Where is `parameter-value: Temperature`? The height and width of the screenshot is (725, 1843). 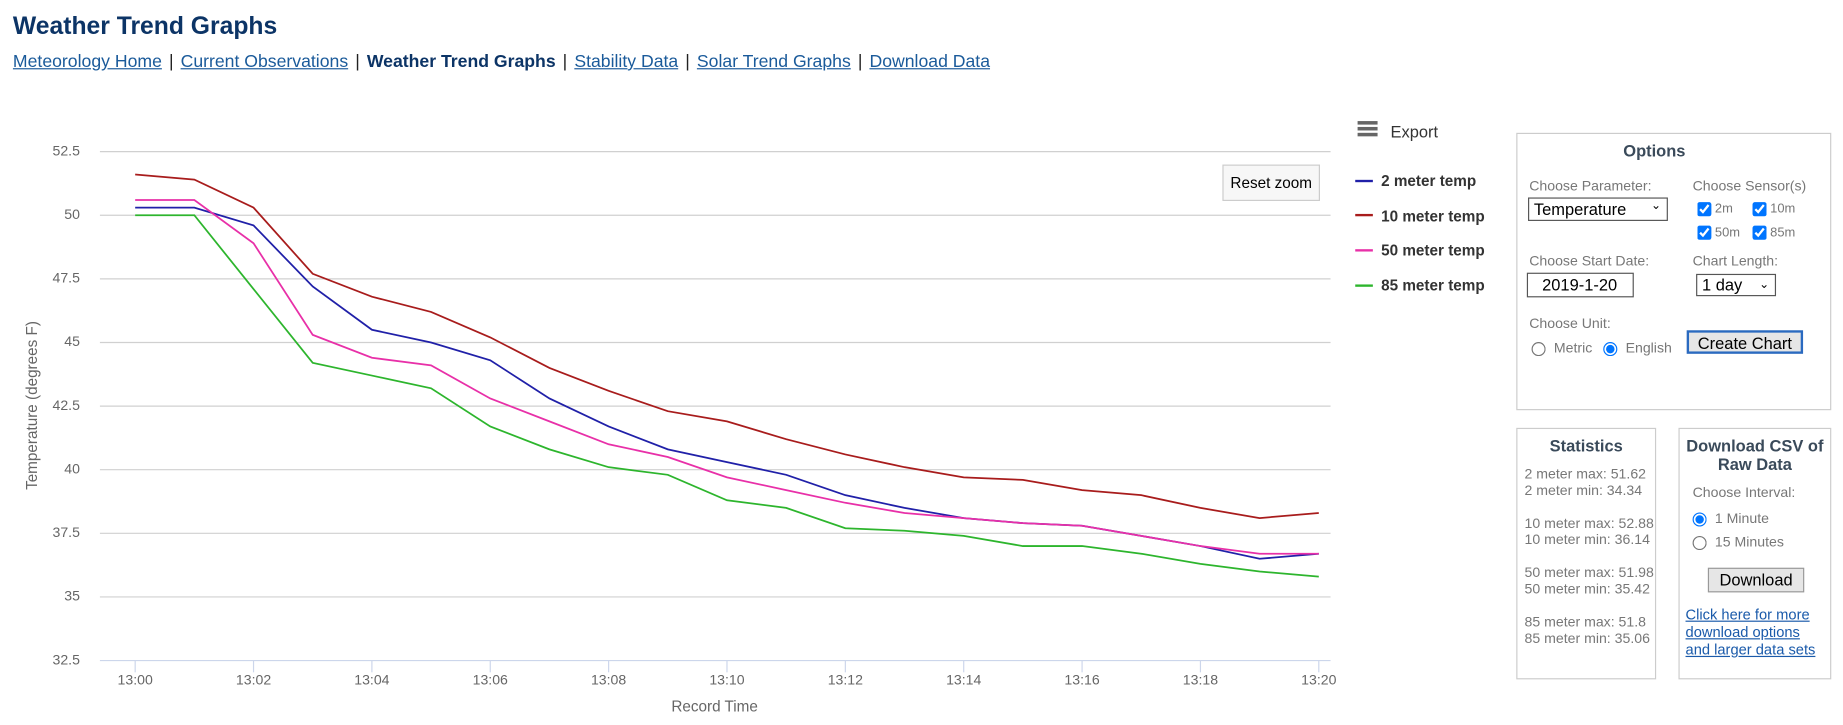 parameter-value: Temperature is located at coordinates (1580, 209).